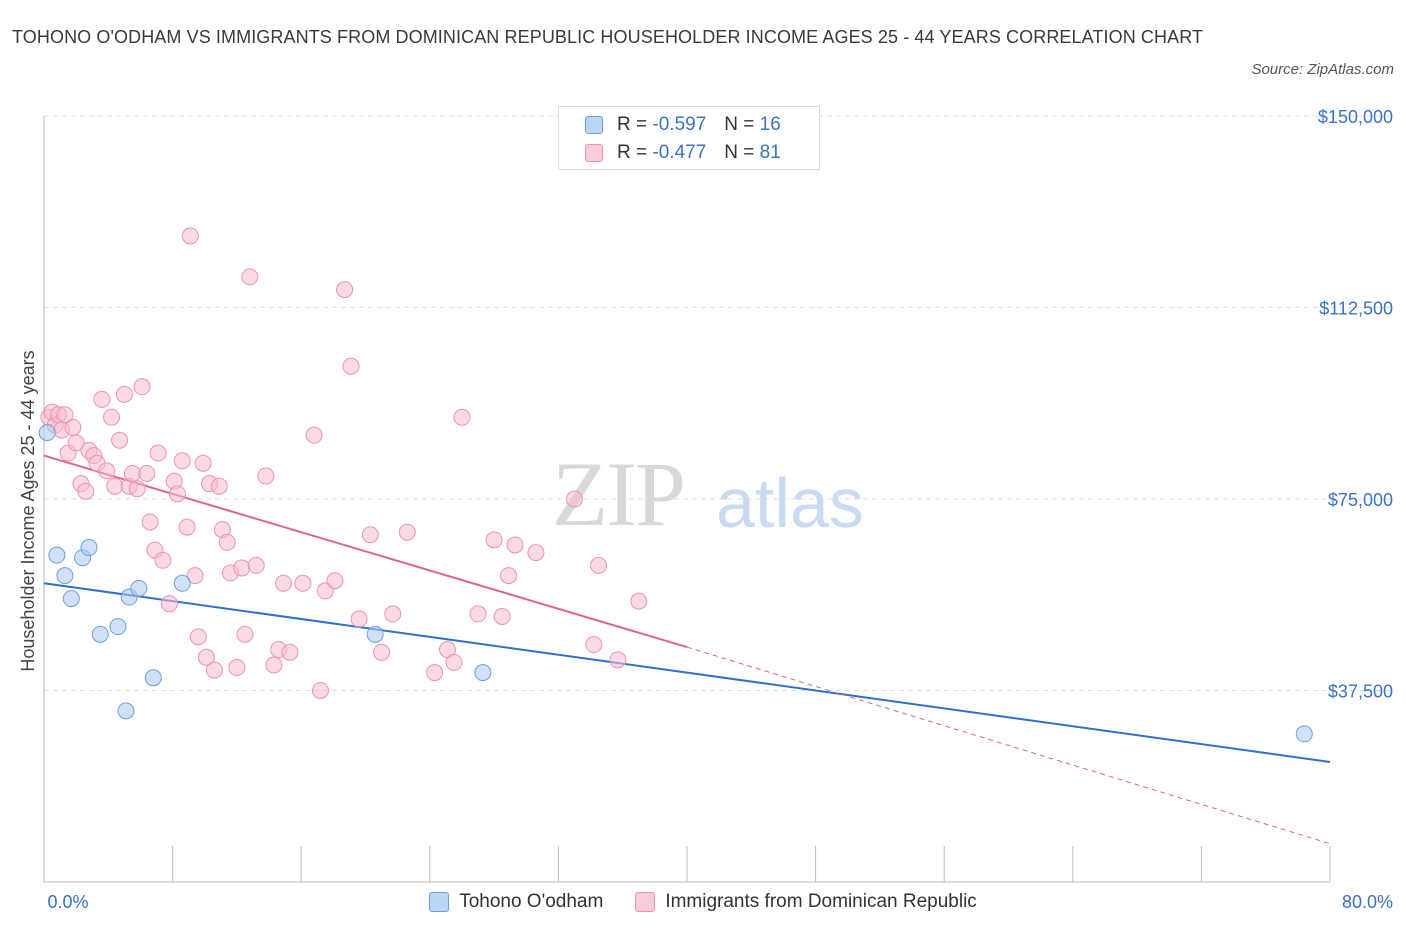 This screenshot has width=1406, height=930. Describe the element at coordinates (1360, 692) in the screenshot. I see `y-tick-label: $37,500` at that location.